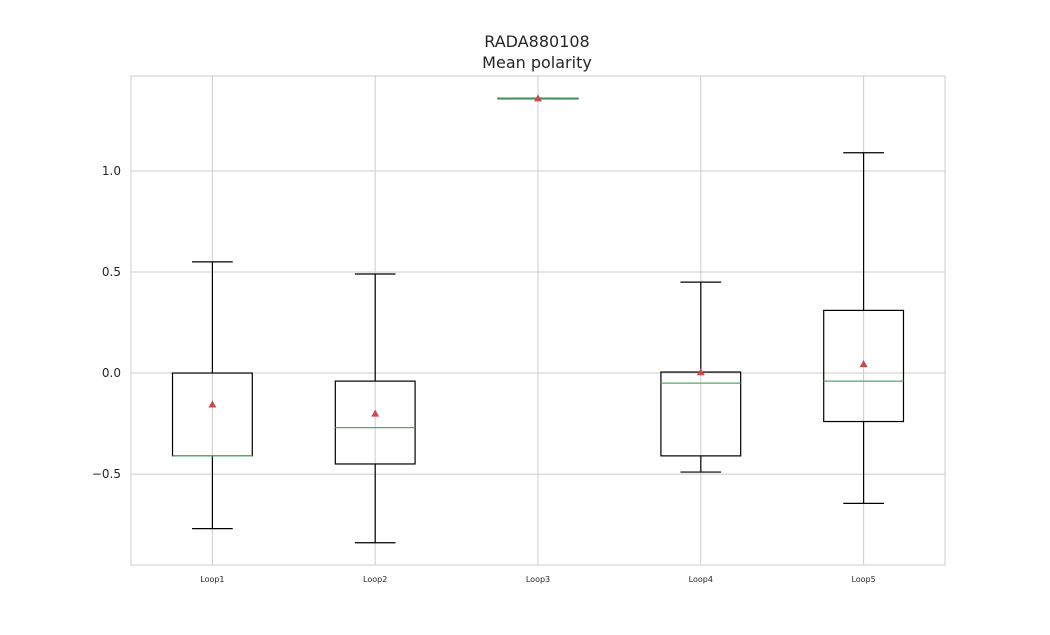 The width and height of the screenshot is (1050, 635). I want to click on y-tick-label: 0.5, so click(111, 272).